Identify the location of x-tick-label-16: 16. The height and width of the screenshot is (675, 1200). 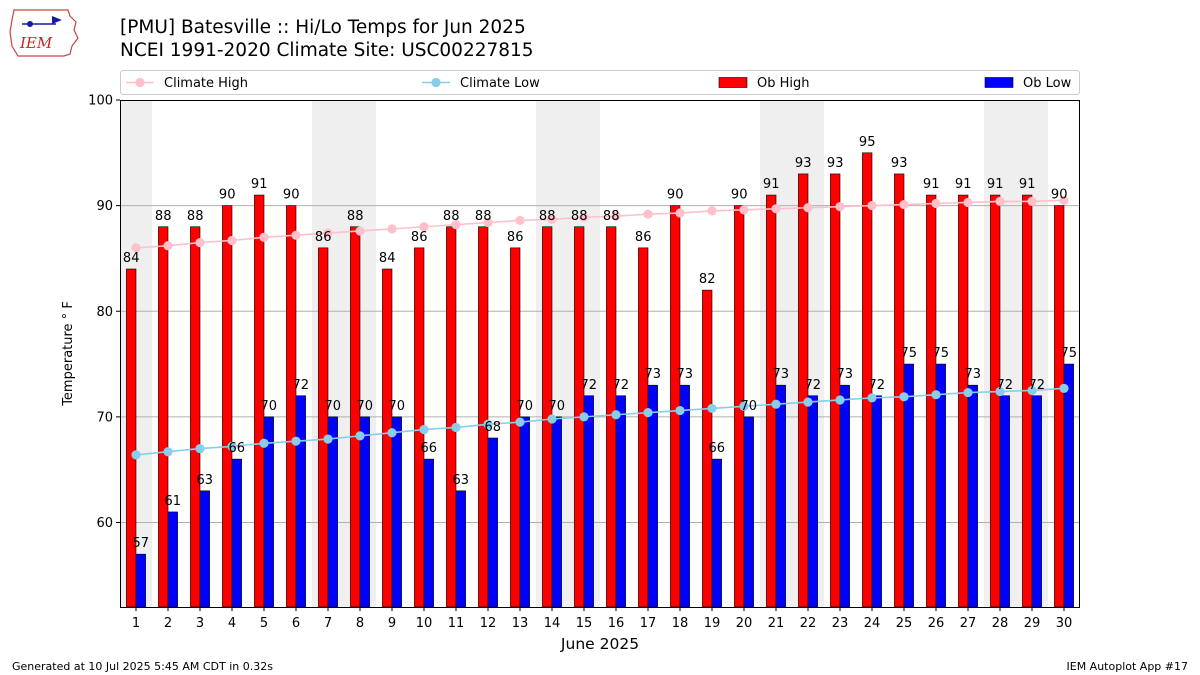
(616, 623).